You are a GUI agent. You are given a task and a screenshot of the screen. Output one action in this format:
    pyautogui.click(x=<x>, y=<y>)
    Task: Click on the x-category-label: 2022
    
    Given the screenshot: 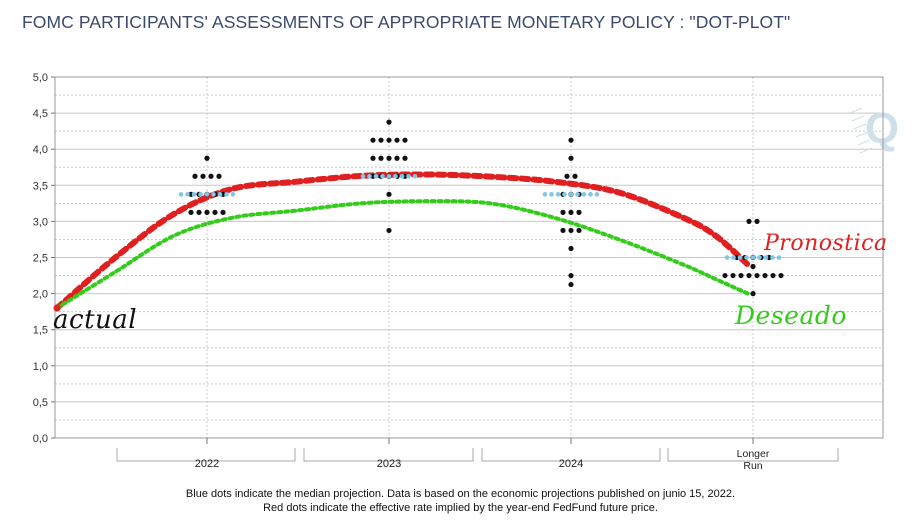 What is the action you would take?
    pyautogui.click(x=207, y=464)
    